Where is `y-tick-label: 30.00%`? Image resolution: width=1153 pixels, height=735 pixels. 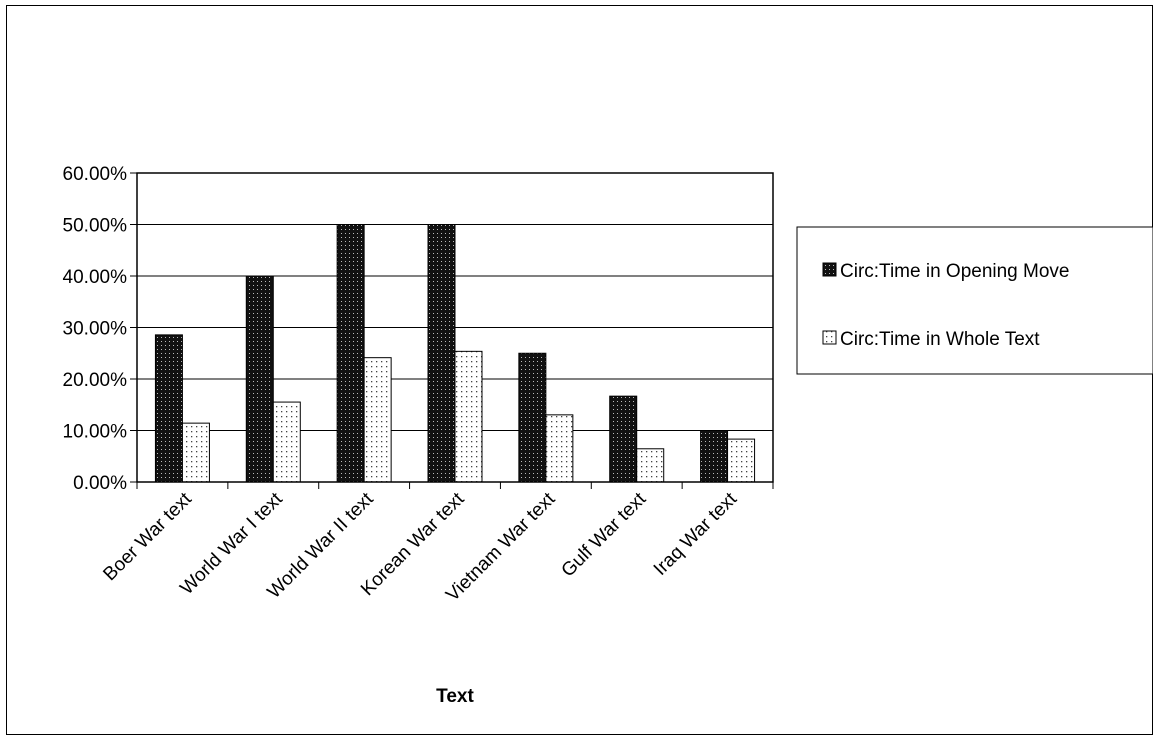 y-tick-label: 30.00% is located at coordinates (95, 329).